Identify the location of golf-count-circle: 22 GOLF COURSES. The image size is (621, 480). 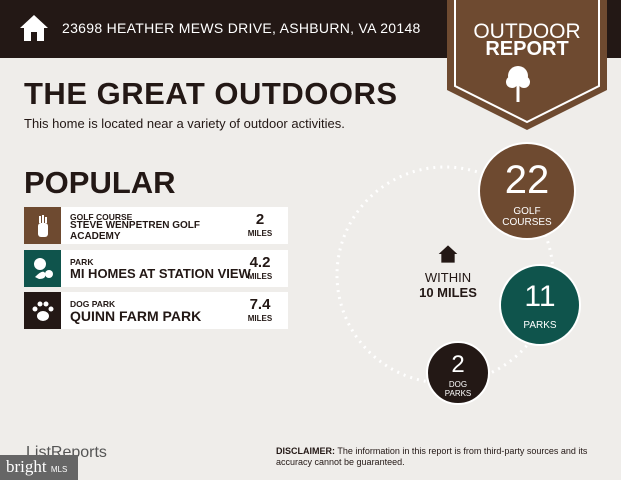
(527, 191).